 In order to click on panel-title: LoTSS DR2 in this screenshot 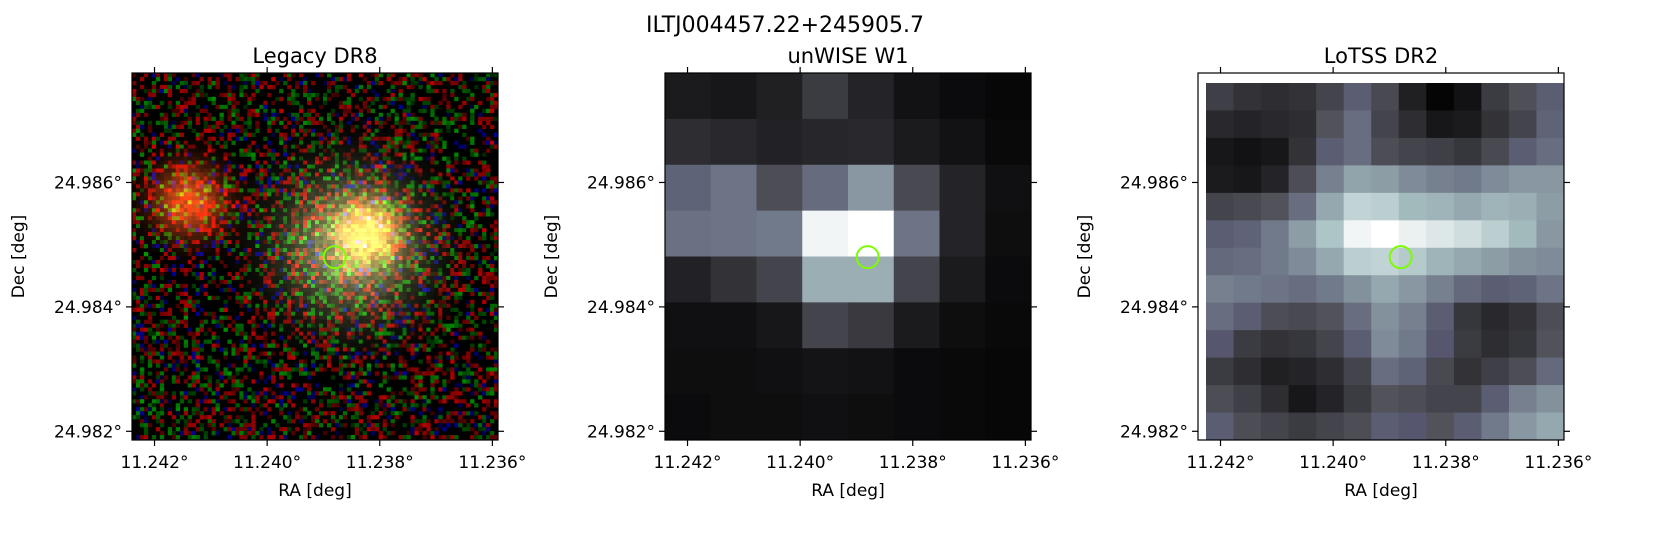, I will do `click(1381, 56)`.